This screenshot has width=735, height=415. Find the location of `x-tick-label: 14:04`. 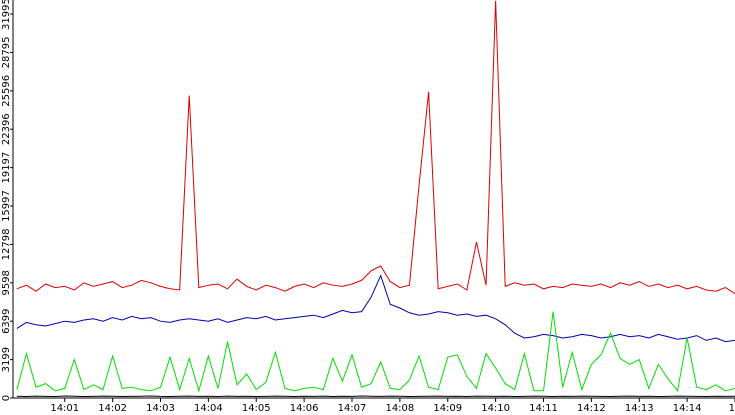

x-tick-label: 14:04 is located at coordinates (208, 408).